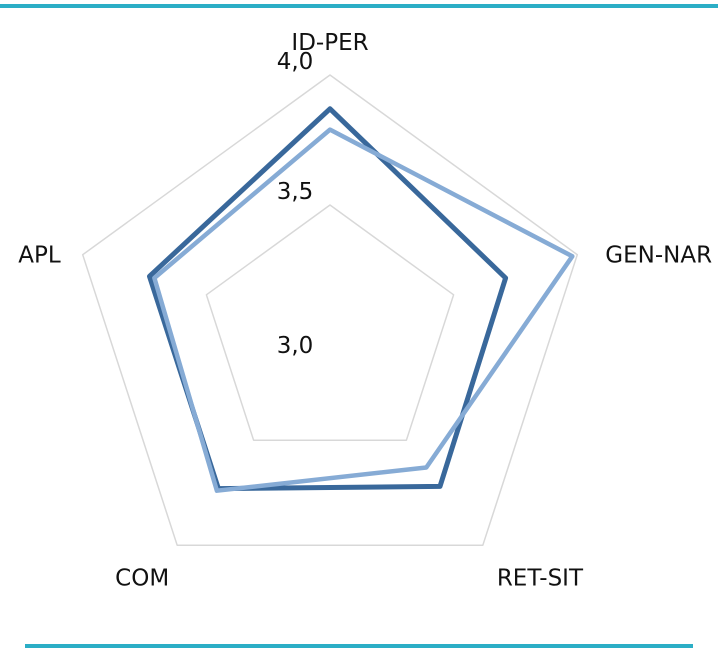 Image resolution: width=718 pixels, height=659 pixels. What do you see at coordinates (295, 62) in the screenshot?
I see `tick-label: 4,0` at bounding box center [295, 62].